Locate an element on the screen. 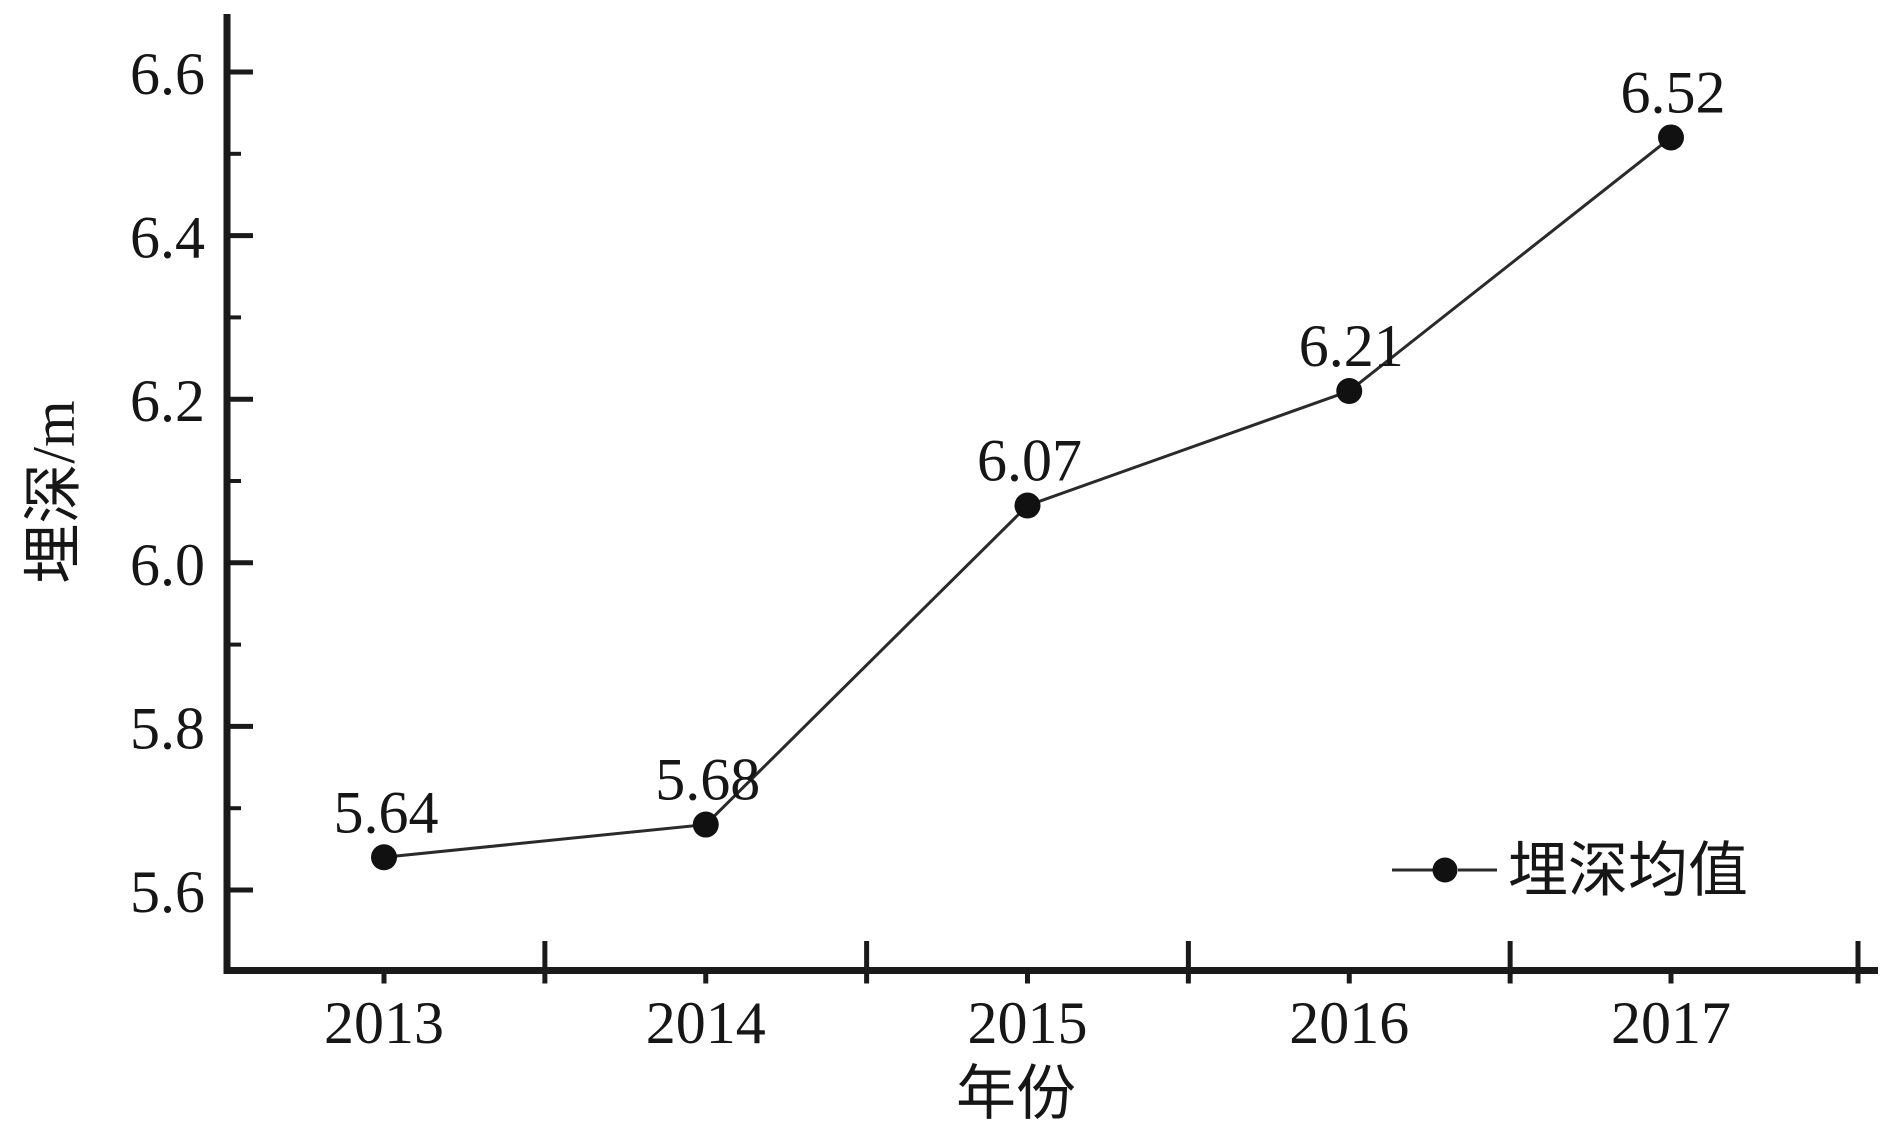 This screenshot has height=1139, width=1890. data-point-label-2015: 6.07 is located at coordinates (1029, 461).